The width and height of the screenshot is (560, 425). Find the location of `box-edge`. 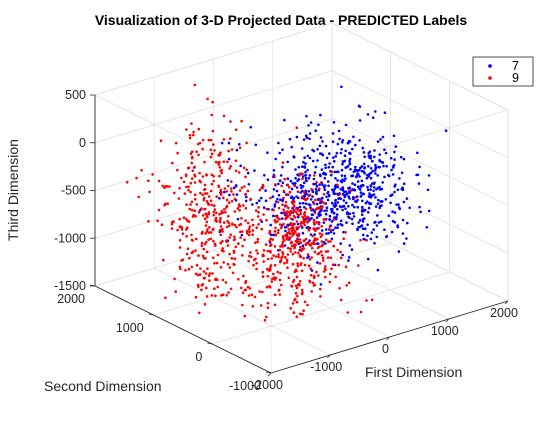

box-edge is located at coordinates (213, 59).